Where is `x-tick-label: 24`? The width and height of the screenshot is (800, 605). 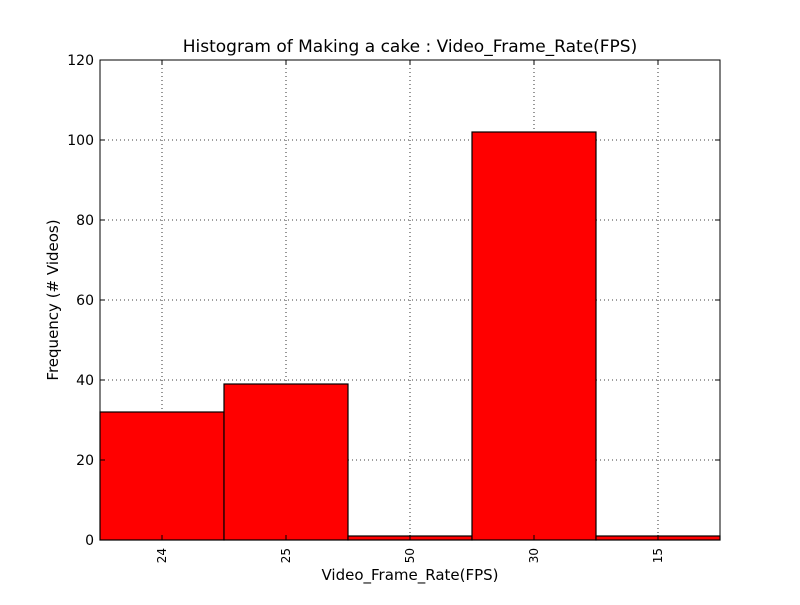 x-tick-label: 24 is located at coordinates (162, 555).